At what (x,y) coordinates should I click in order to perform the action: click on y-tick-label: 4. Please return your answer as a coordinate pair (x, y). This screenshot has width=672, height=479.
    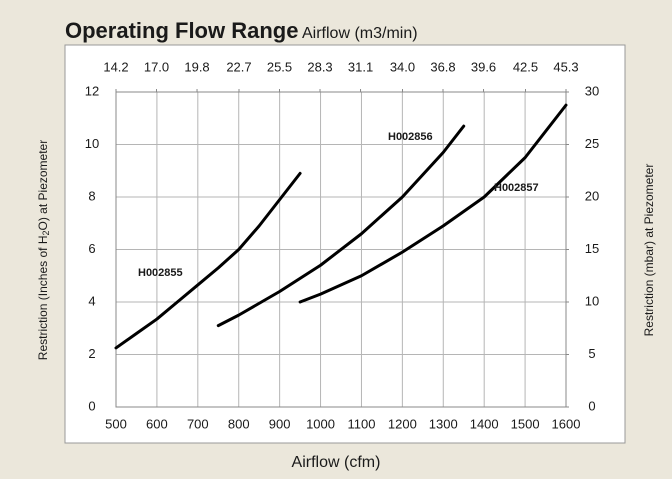
    Looking at the image, I should click on (91, 300).